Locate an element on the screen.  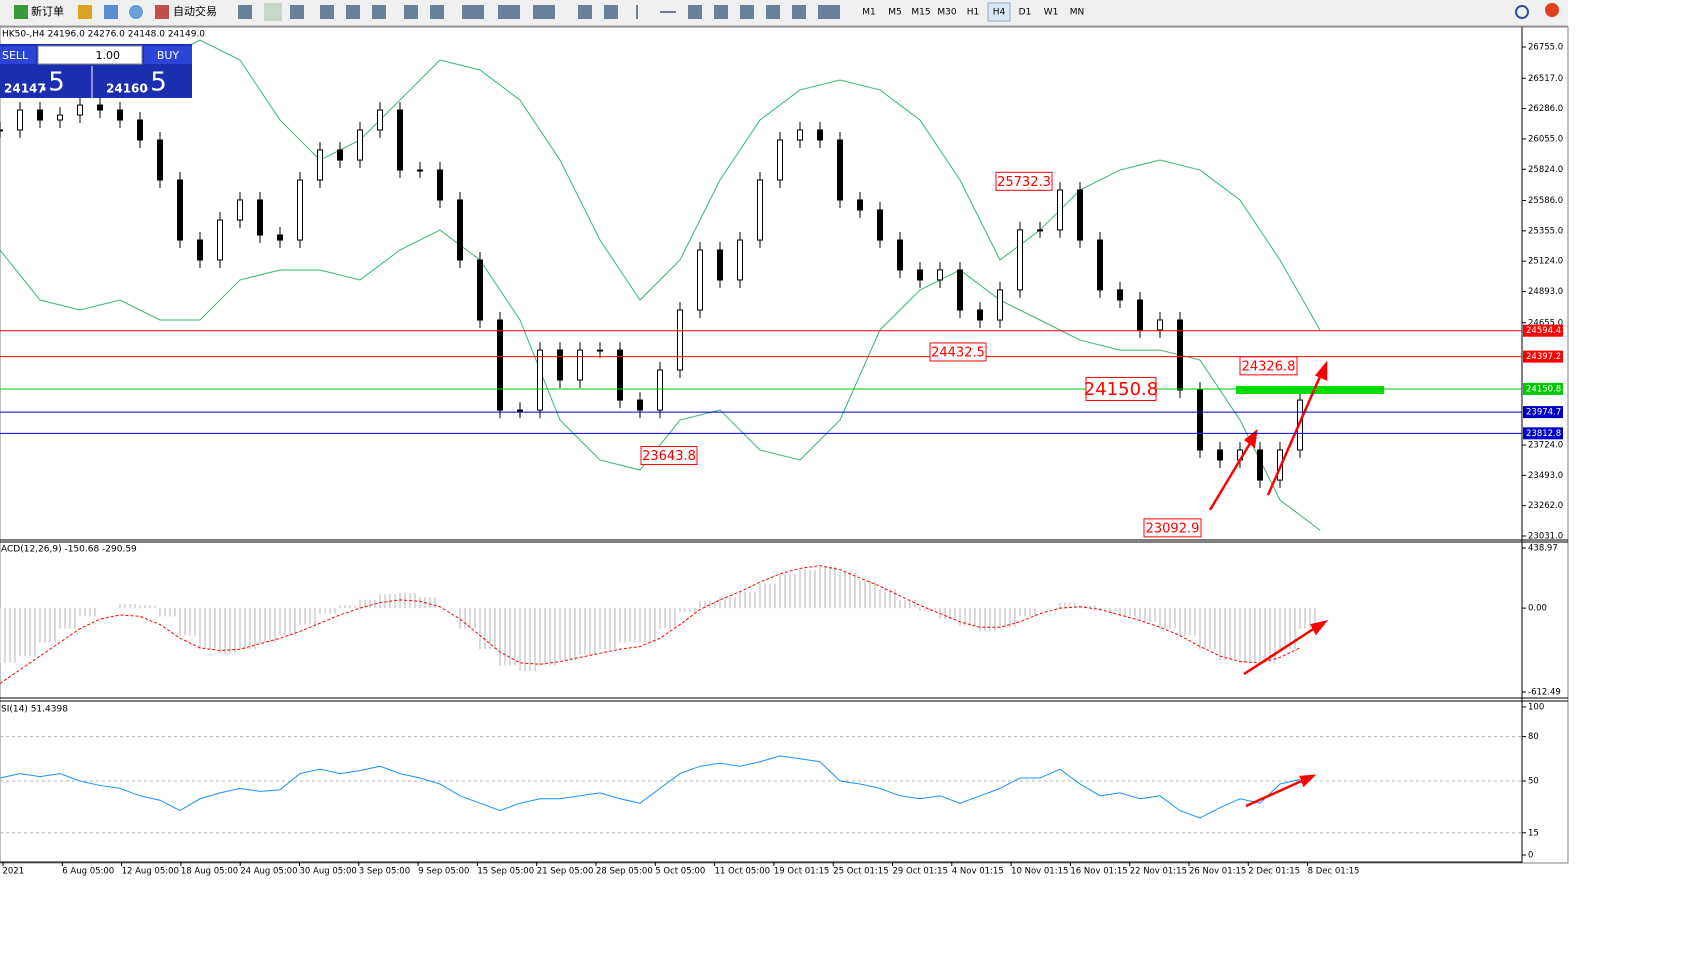
y-tick-label: 25355.0 is located at coordinates (1545, 231).